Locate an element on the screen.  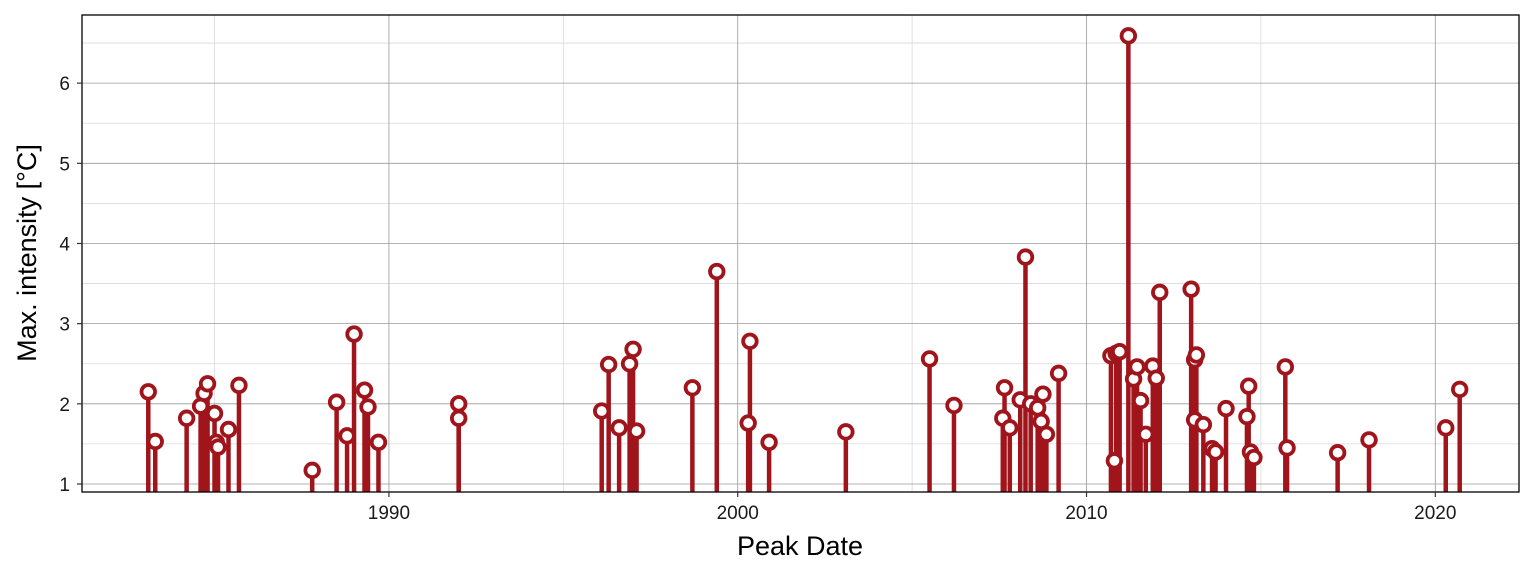
y-tick-label: 3 is located at coordinates (64, 325).